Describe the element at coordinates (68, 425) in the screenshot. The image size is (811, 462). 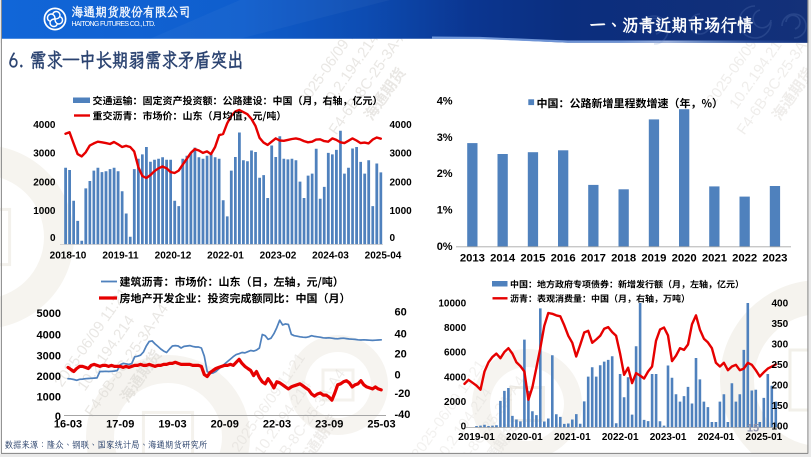
I see `svg-text: 16-03` at that location.